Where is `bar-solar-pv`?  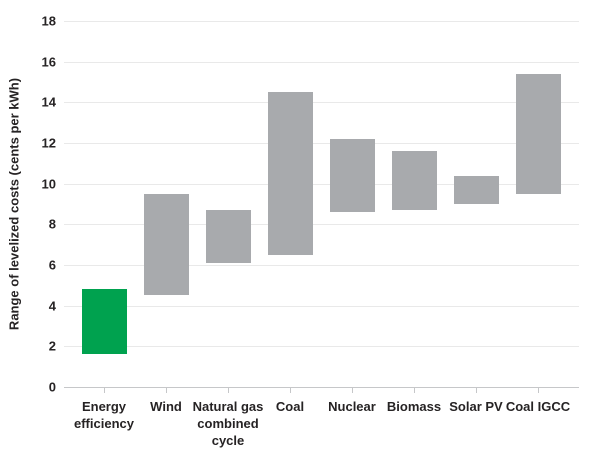
bar-solar-pv is located at coordinates (476, 189).